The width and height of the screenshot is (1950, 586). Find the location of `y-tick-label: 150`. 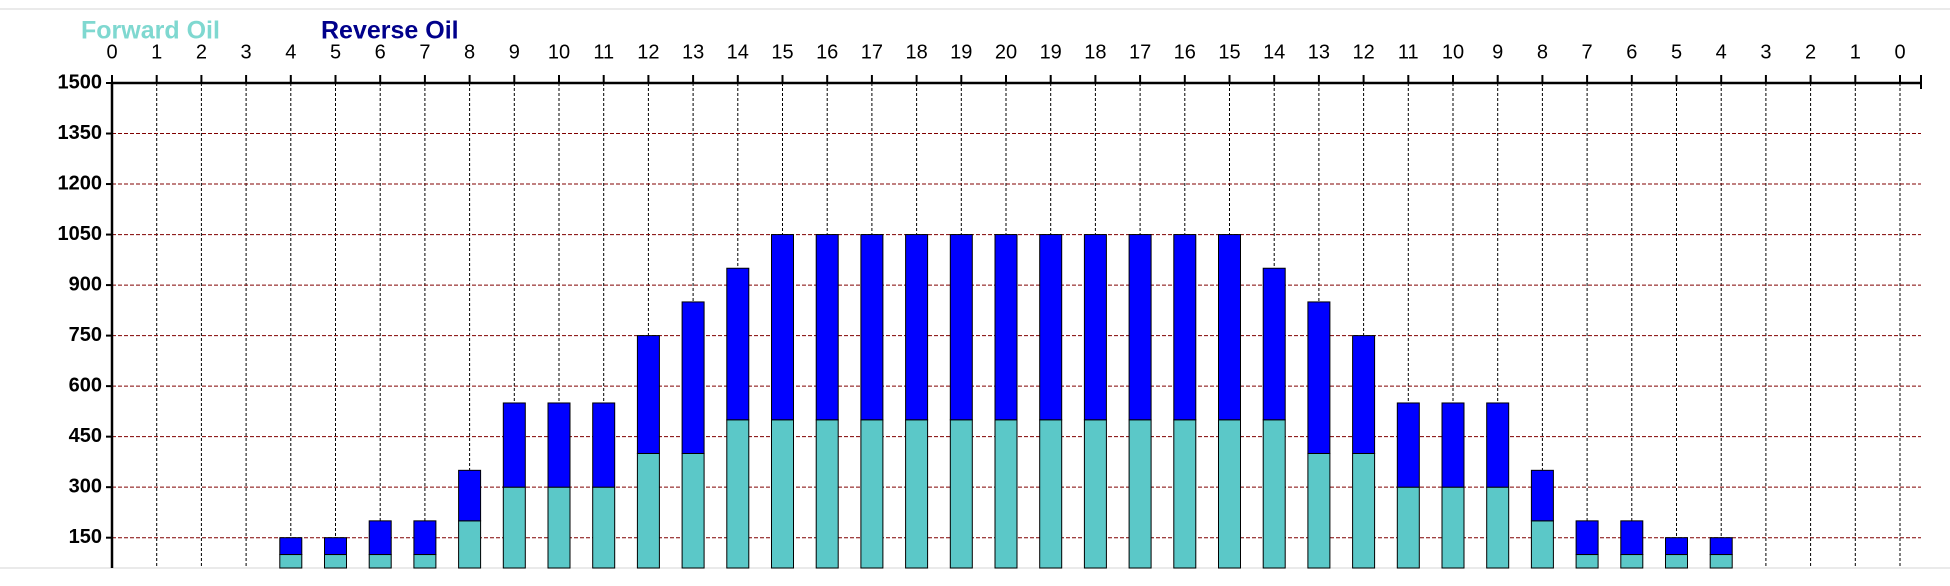

y-tick-label: 150 is located at coordinates (85, 537).